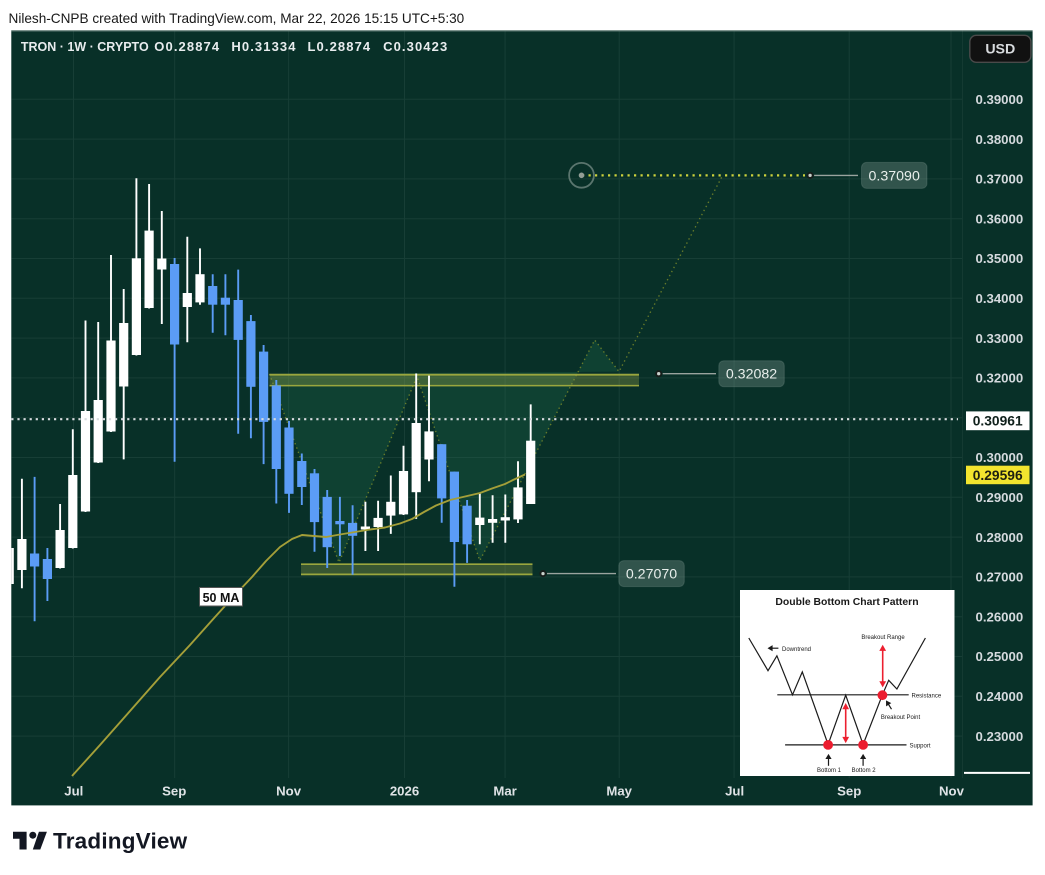  What do you see at coordinates (1000, 736) in the screenshot?
I see `svg-text: 0.23000` at bounding box center [1000, 736].